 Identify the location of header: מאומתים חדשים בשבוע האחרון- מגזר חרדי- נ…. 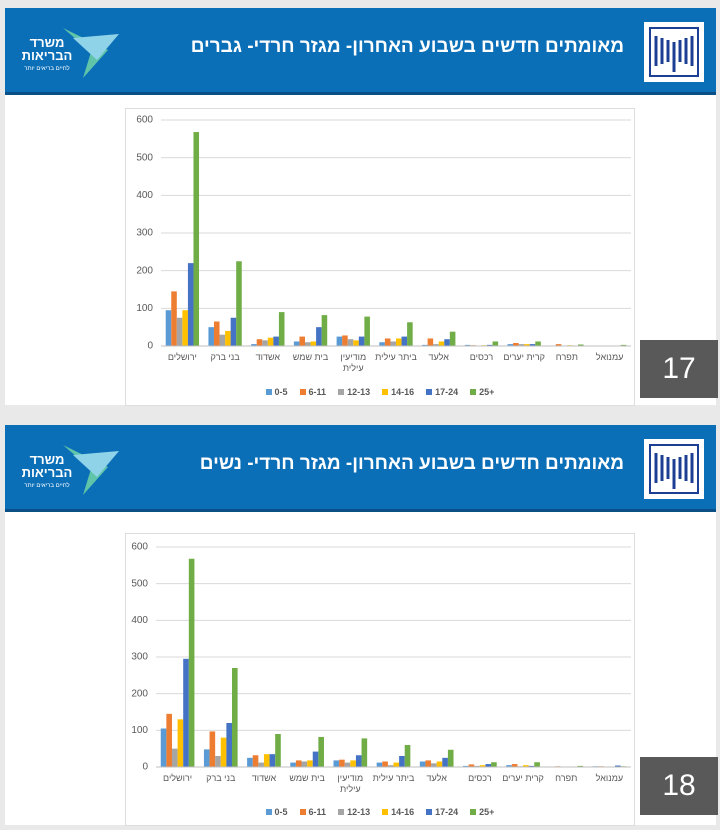
(360, 468).